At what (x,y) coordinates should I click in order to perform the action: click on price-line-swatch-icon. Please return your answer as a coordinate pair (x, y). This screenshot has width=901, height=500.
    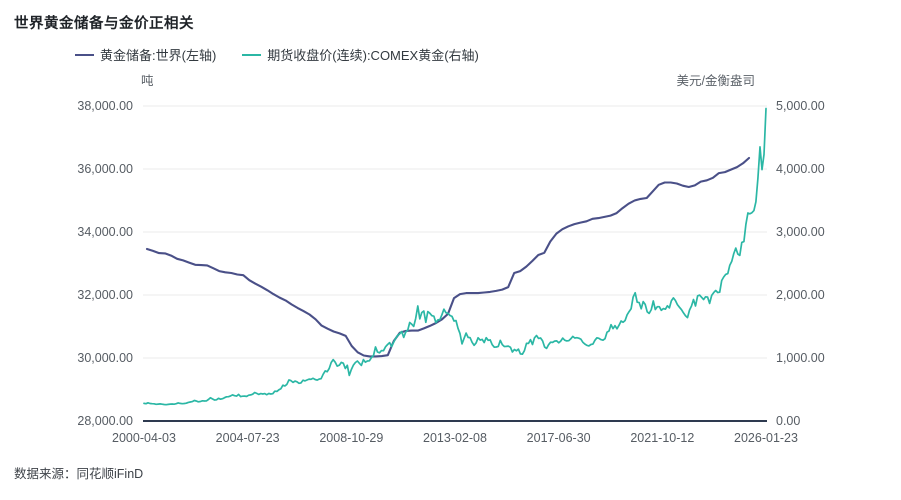
    Looking at the image, I should click on (252, 54).